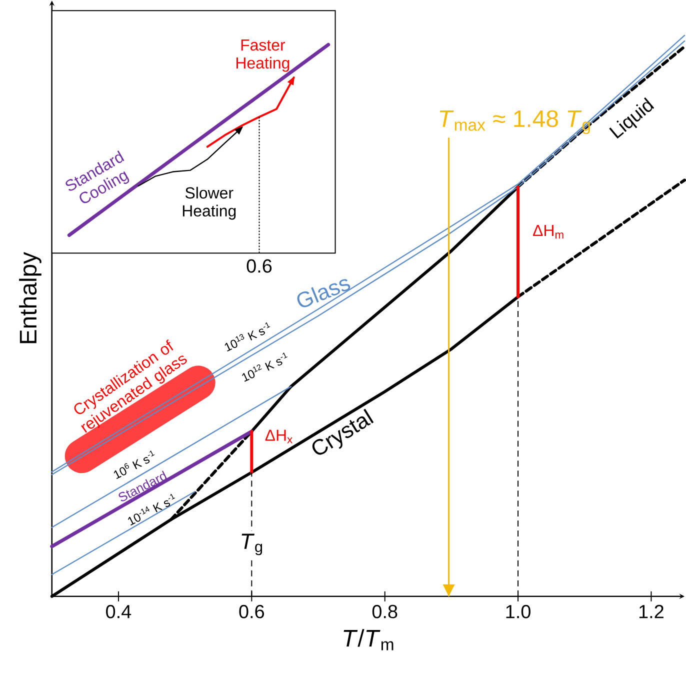  What do you see at coordinates (209, 203) in the screenshot?
I see `annotation: Slower Heating` at bounding box center [209, 203].